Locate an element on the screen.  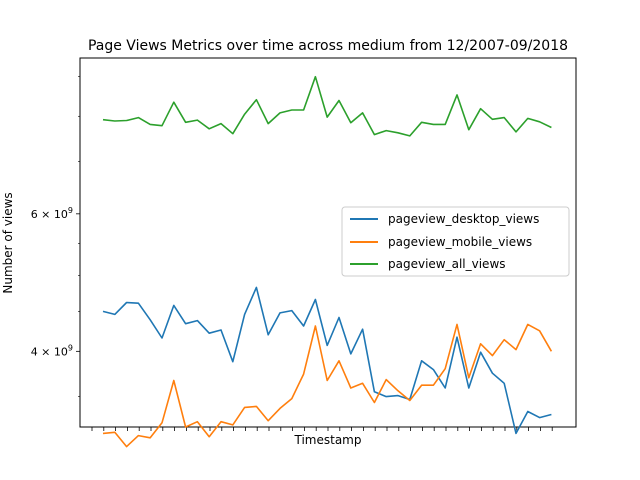
y-tick-label: 6 × 109 is located at coordinates (52, 213).